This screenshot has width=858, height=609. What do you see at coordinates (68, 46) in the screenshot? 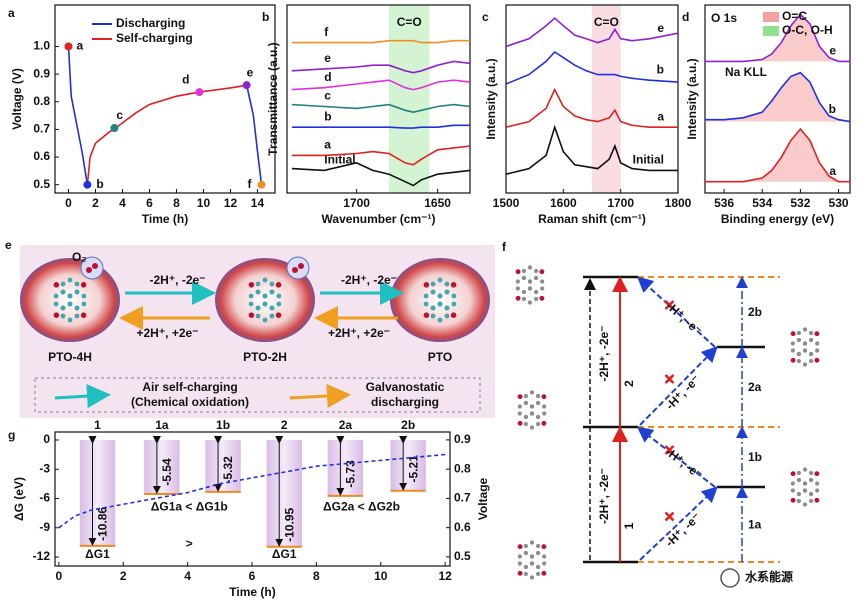
I see `point` at bounding box center [68, 46].